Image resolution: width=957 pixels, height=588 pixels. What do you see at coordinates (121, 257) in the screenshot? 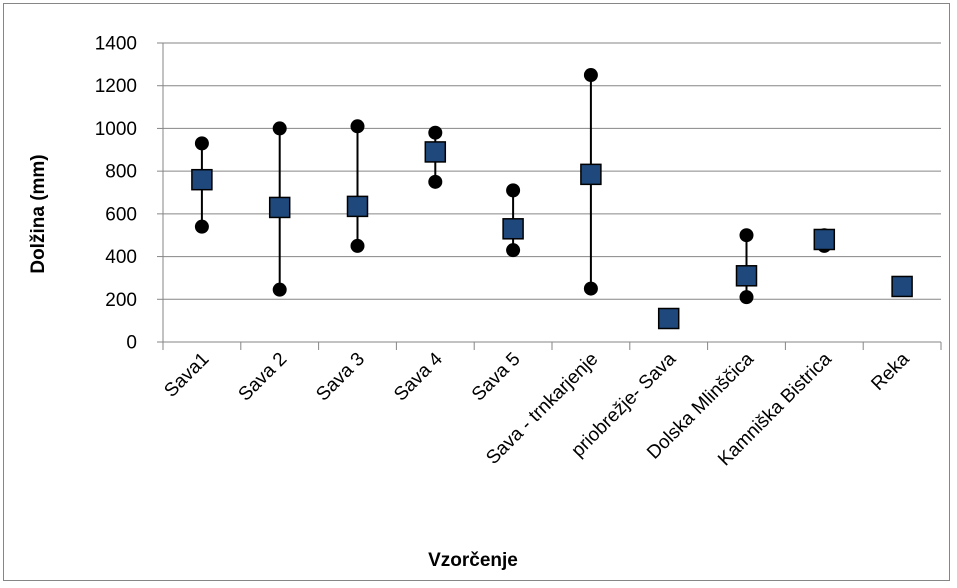
I see `y-tick-label: 400` at bounding box center [121, 257].